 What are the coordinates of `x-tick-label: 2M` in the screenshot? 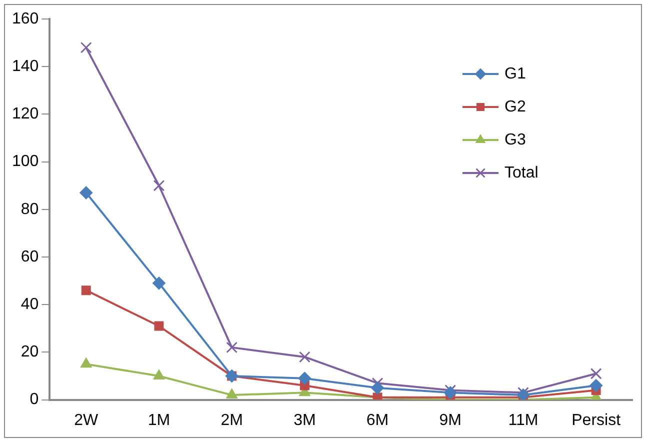 It's located at (231, 420).